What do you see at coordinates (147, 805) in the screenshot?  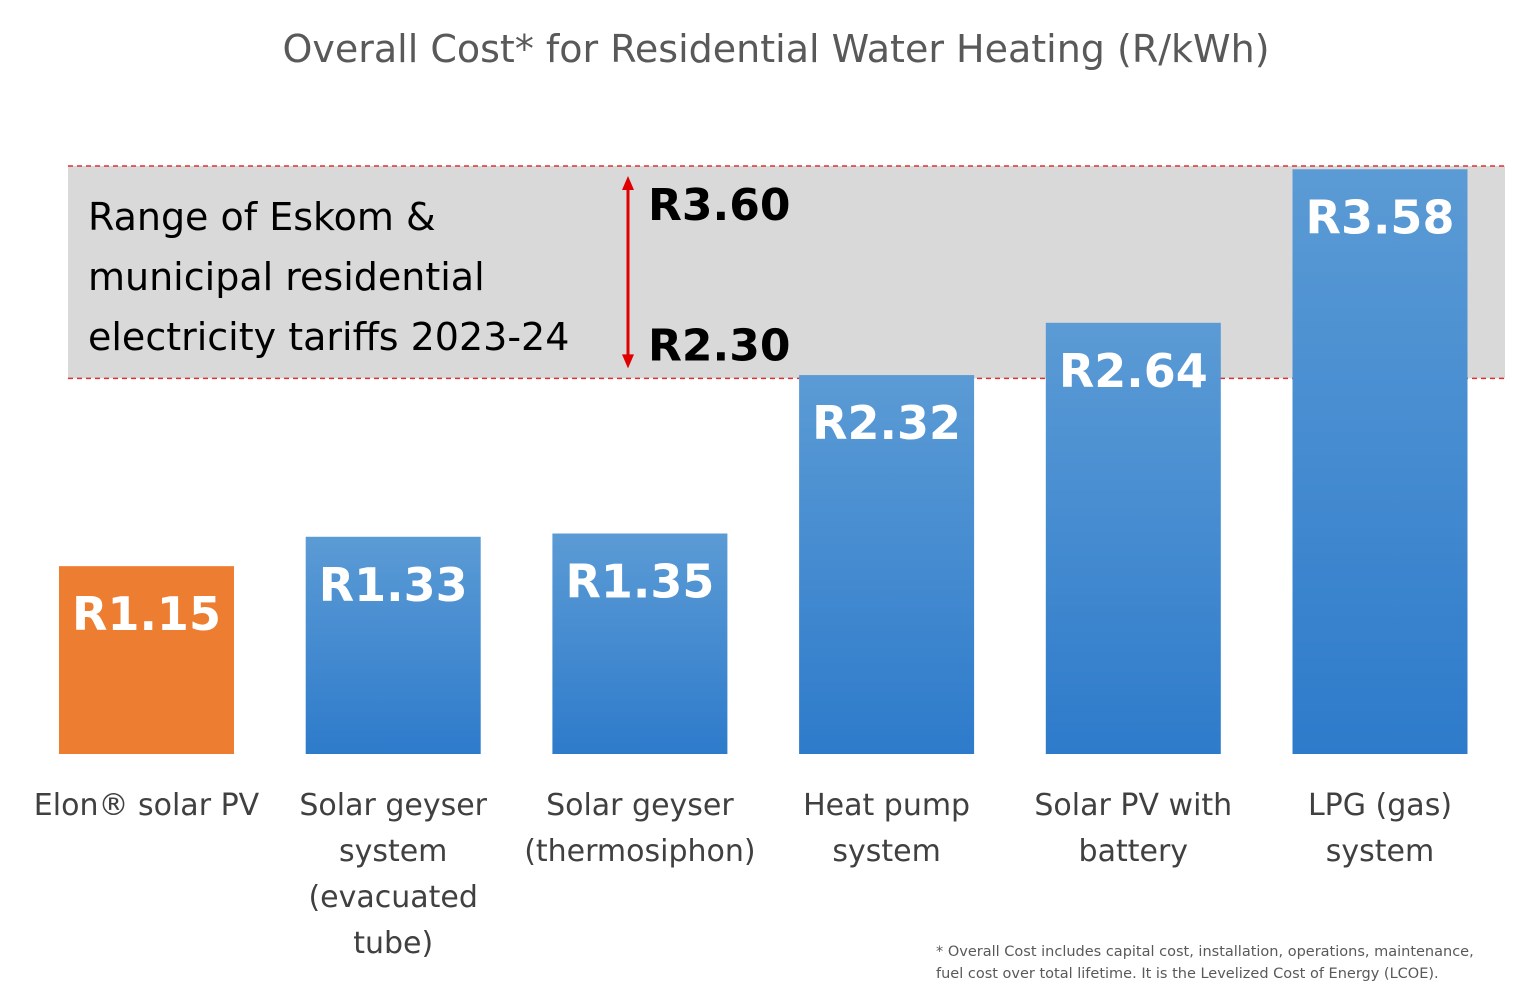 I see `category-label: Elon® solar PV` at bounding box center [147, 805].